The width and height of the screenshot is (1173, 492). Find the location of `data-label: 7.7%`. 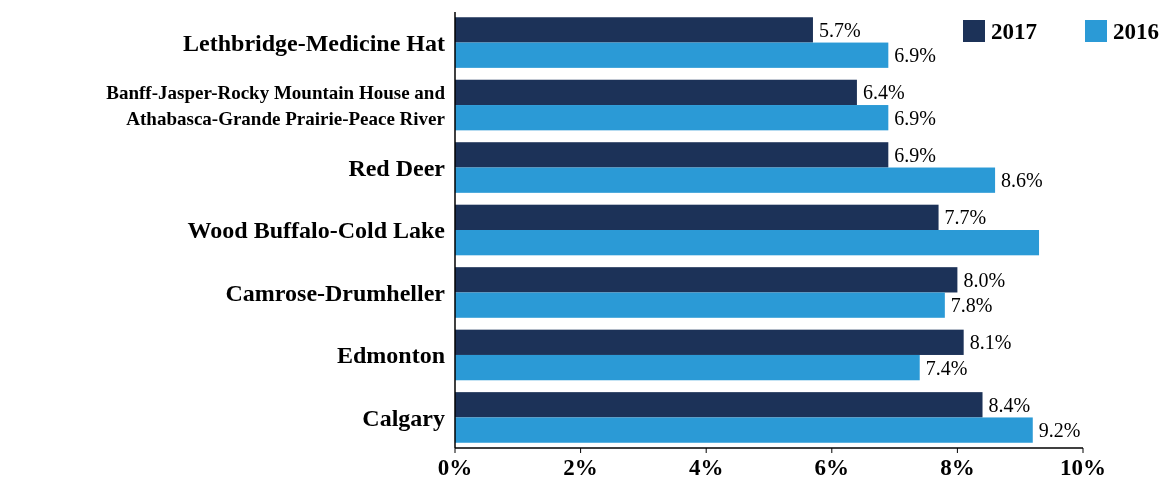

data-label: 7.7% is located at coordinates (965, 217).